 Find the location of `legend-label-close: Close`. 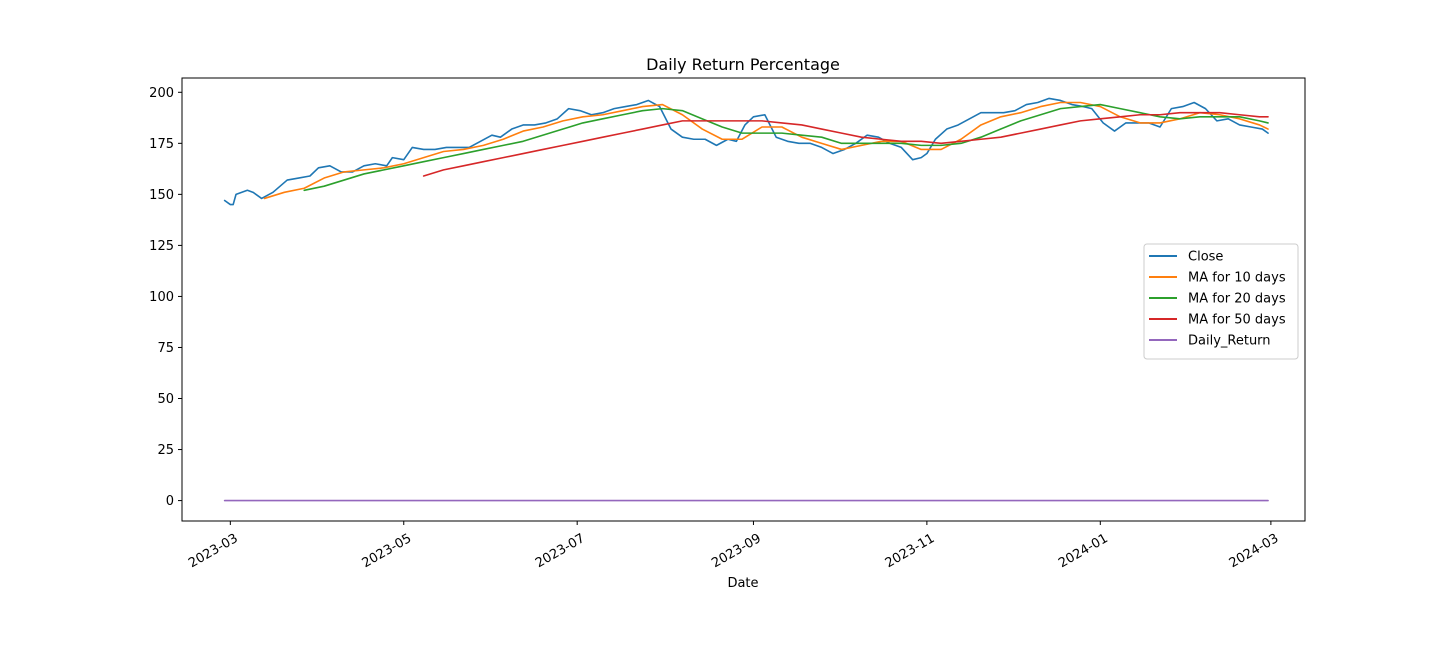

legend-label-close: Close is located at coordinates (1205, 257).